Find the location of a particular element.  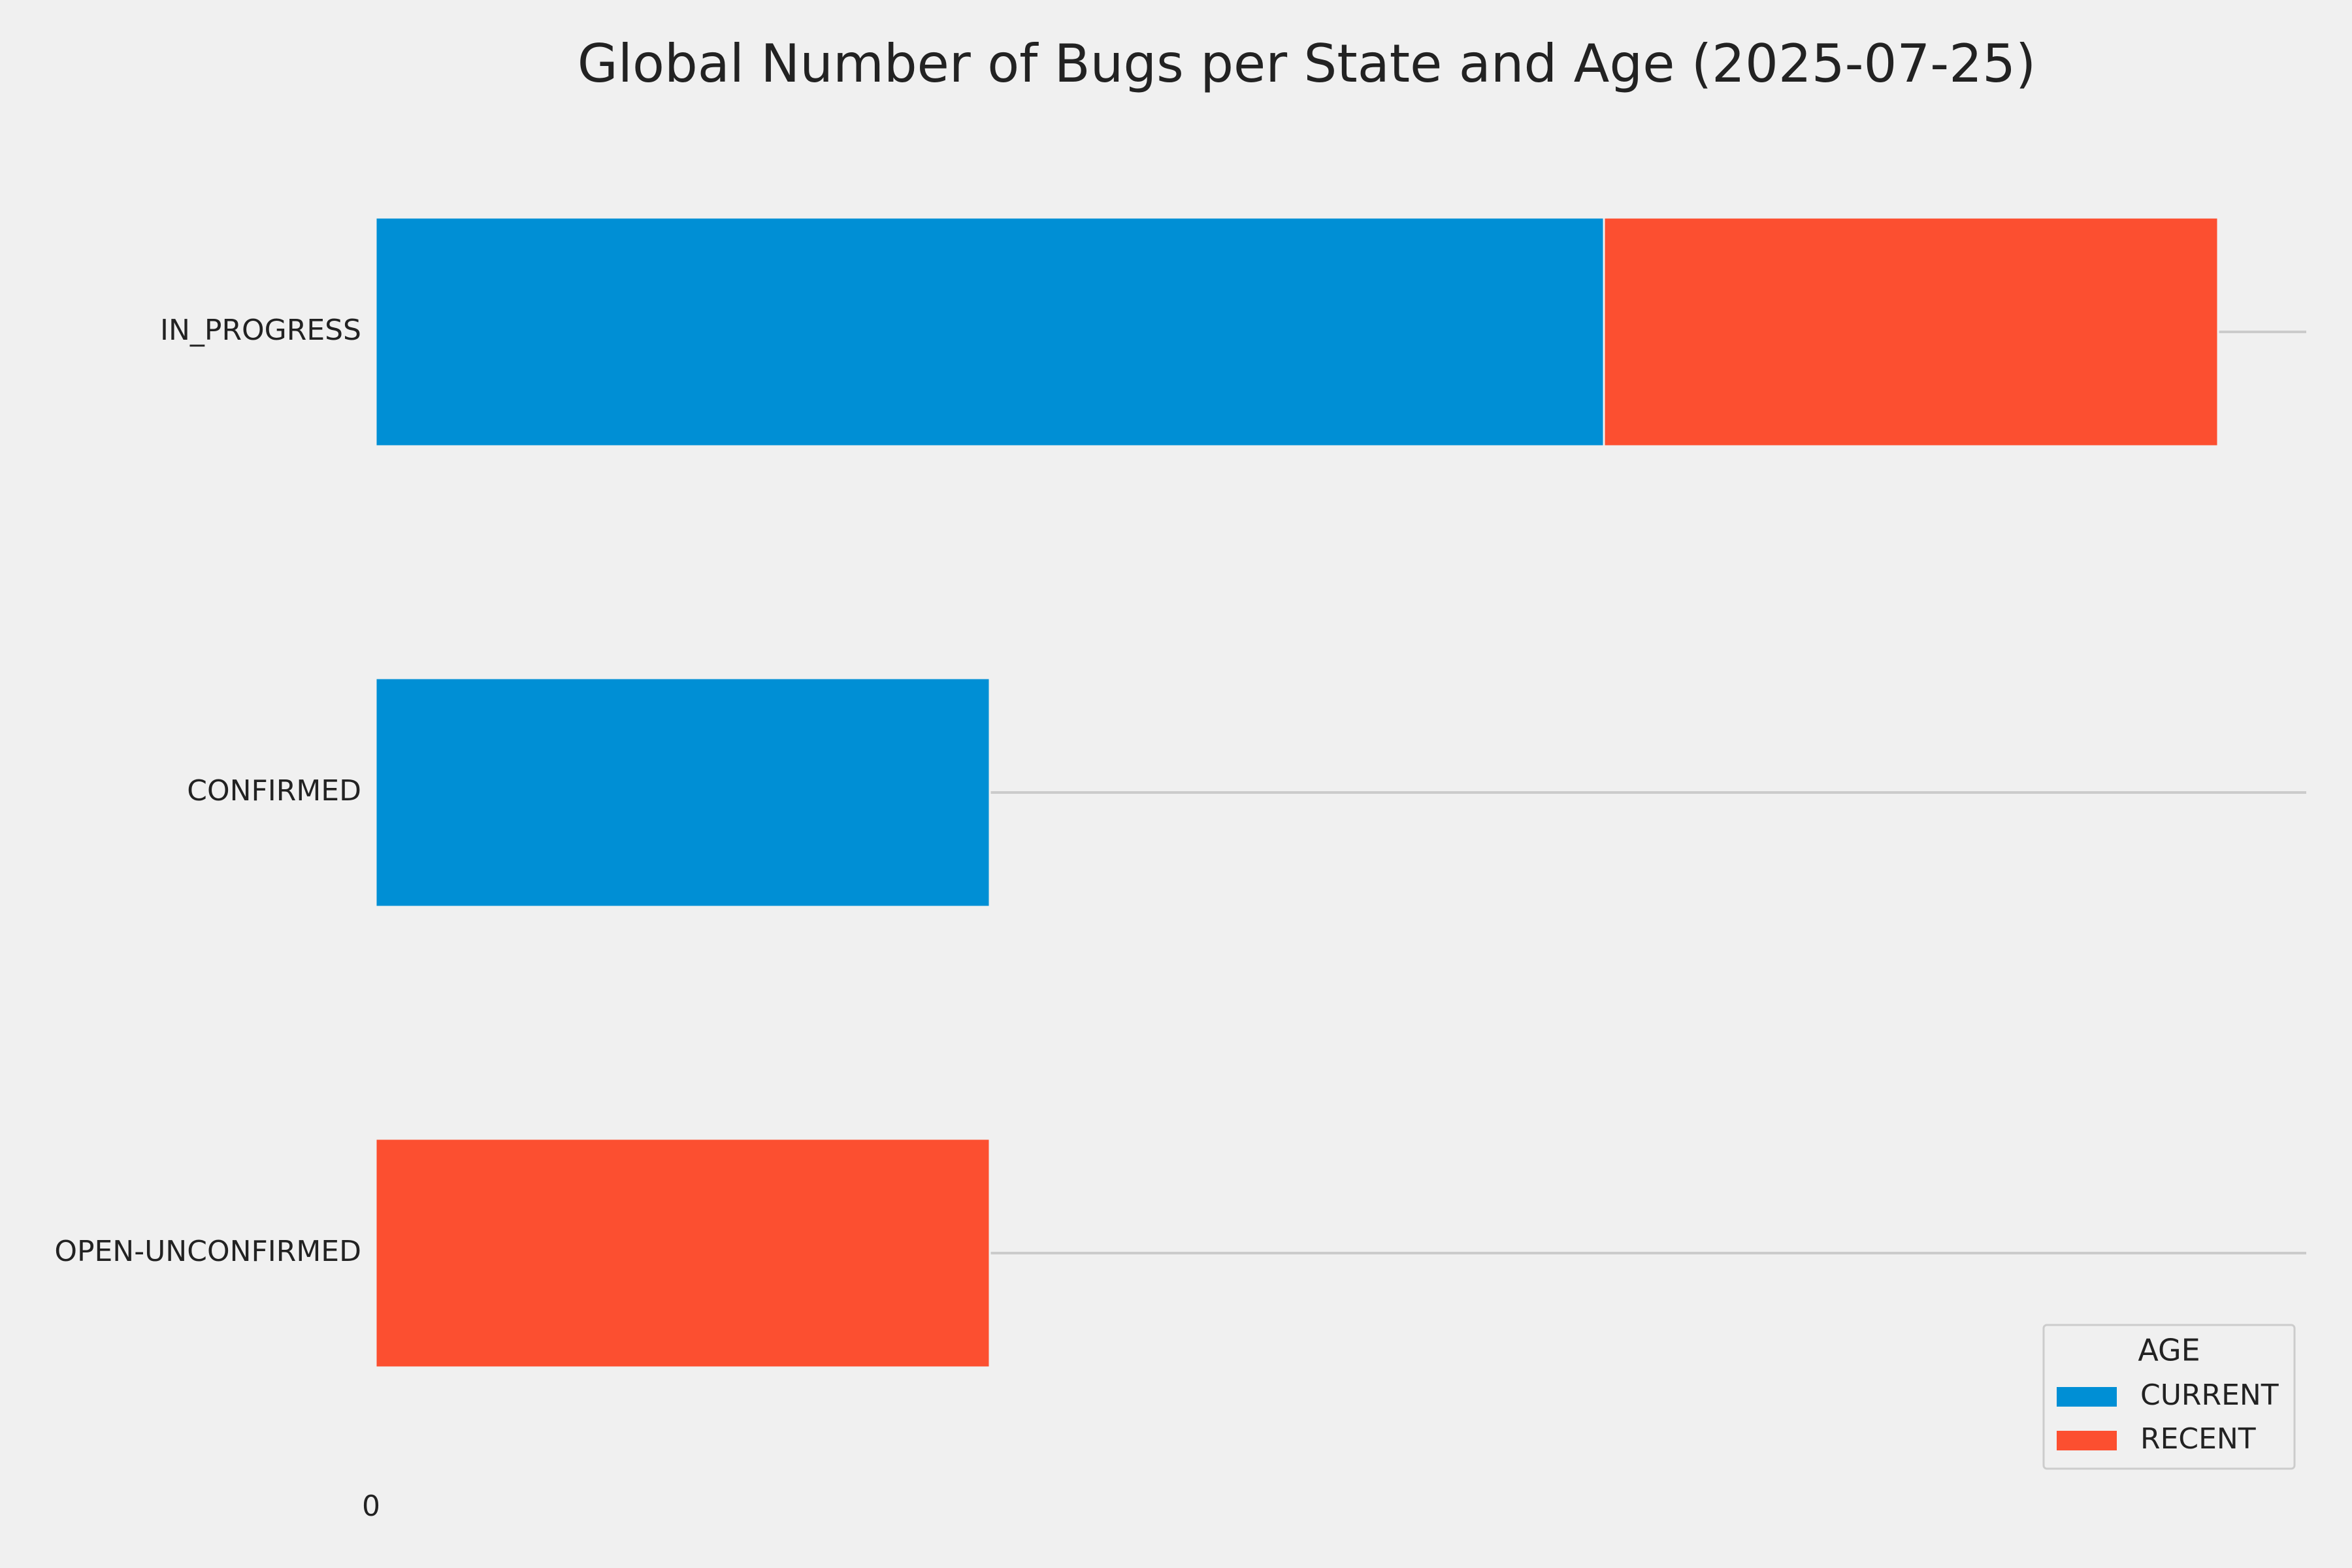

bar-current-in_progress is located at coordinates (989, 332).